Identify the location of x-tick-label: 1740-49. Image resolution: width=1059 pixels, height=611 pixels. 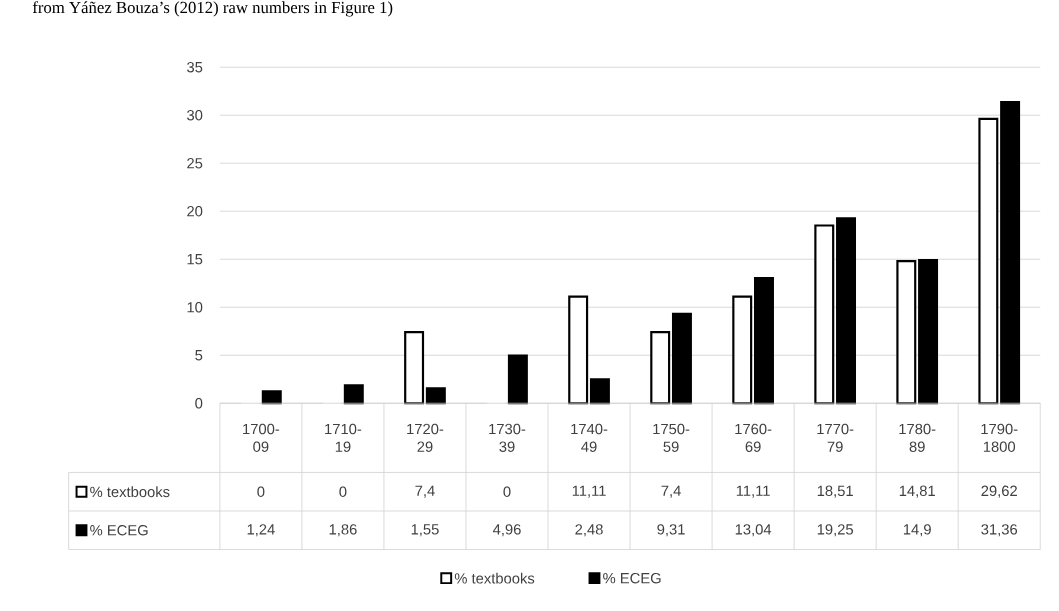
(589, 438).